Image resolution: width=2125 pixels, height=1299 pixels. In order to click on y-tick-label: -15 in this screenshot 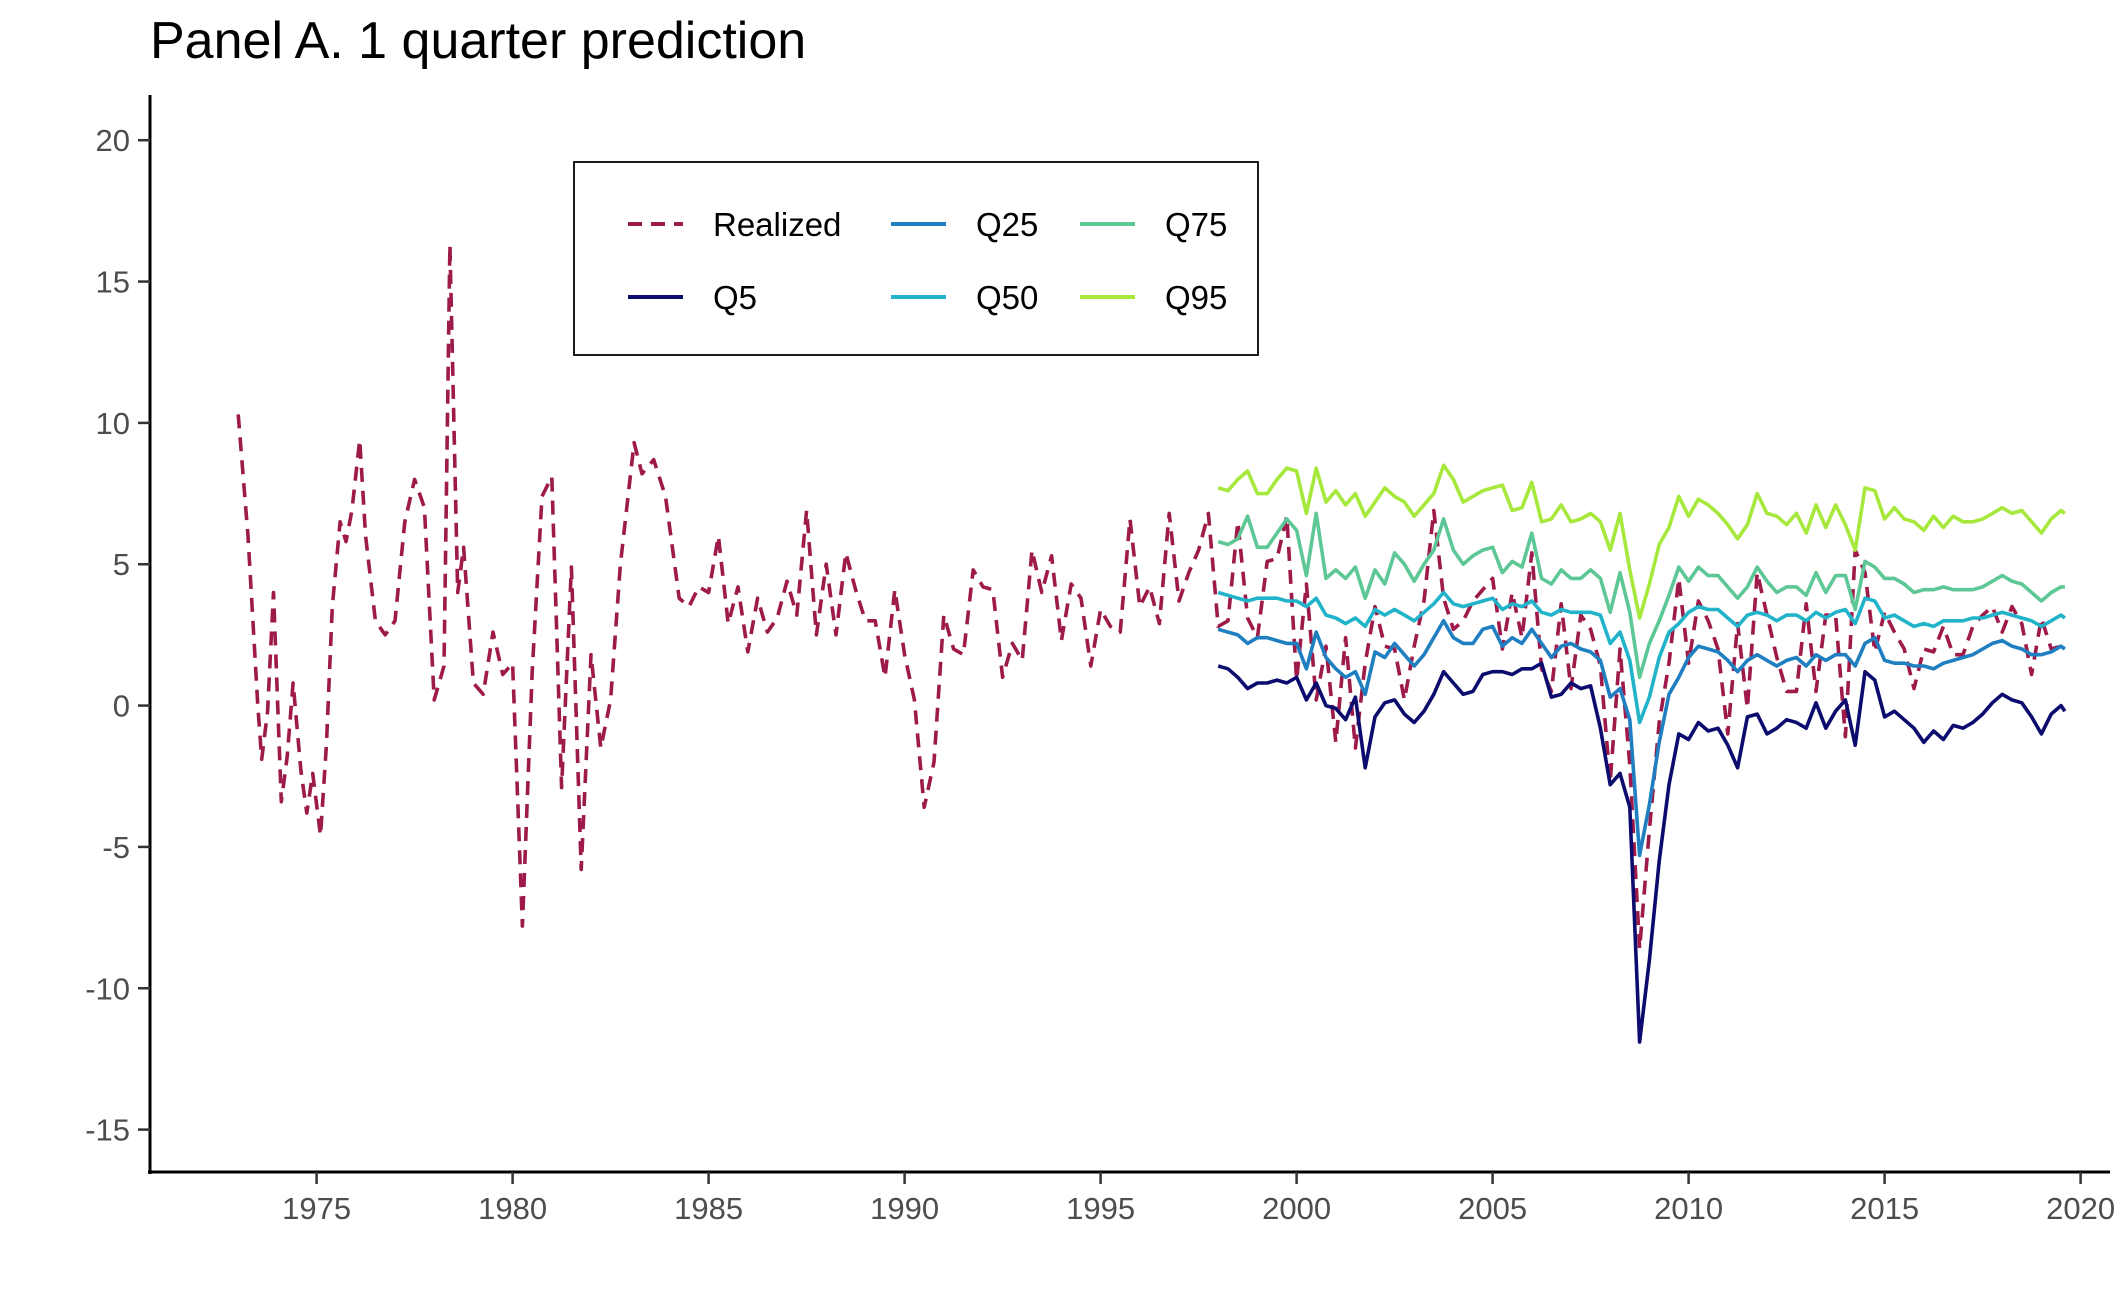, I will do `click(107, 1130)`.